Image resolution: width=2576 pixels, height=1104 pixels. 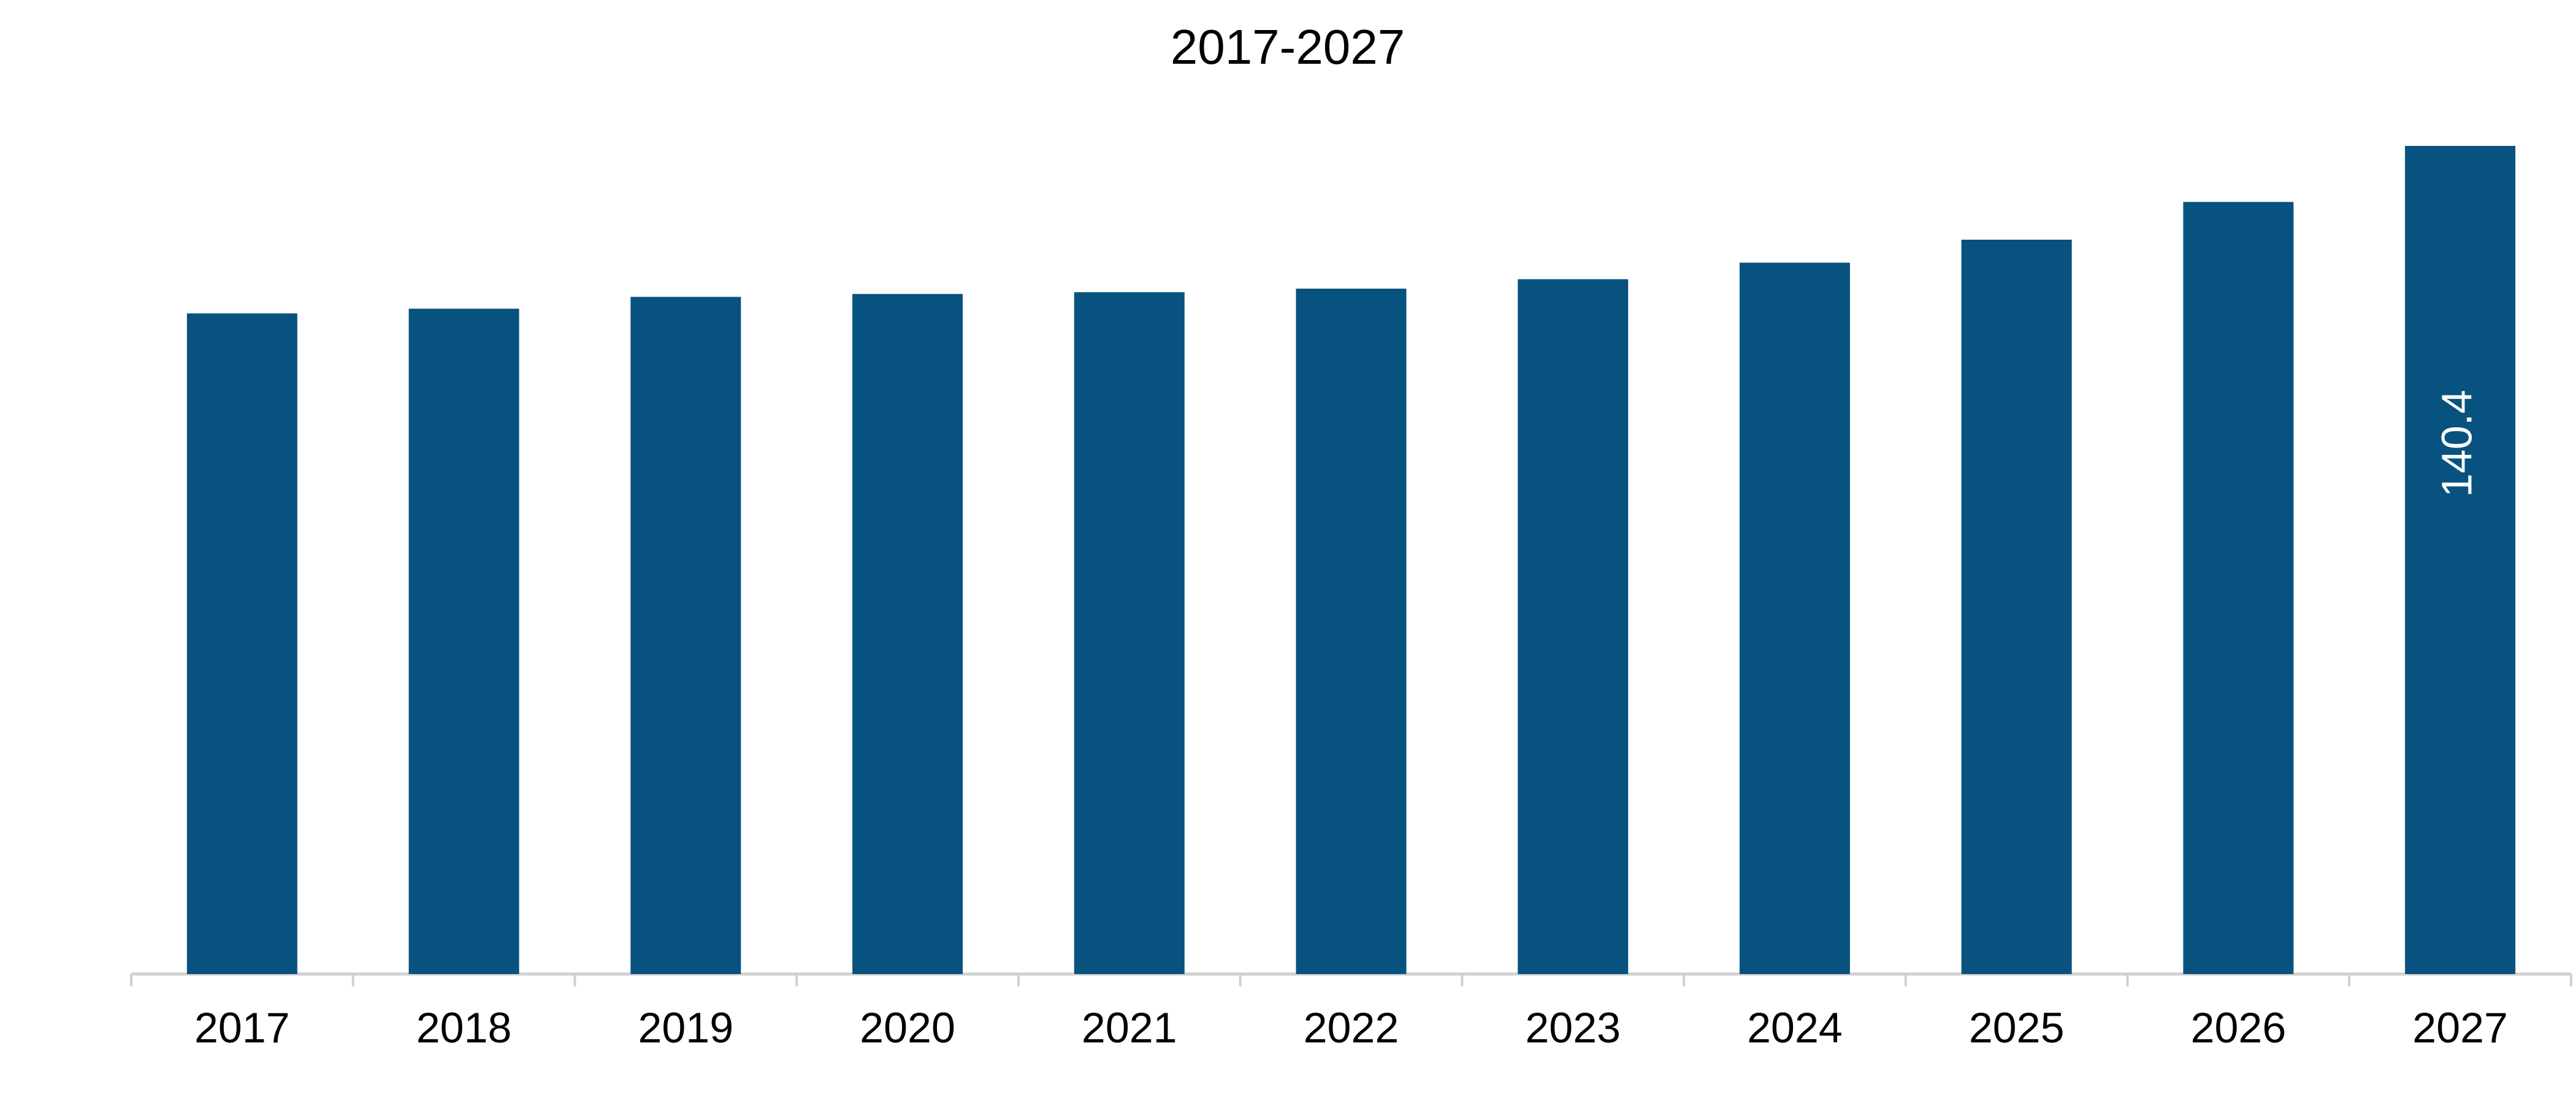 What do you see at coordinates (2457, 444) in the screenshot?
I see `value-label: 140.4` at bounding box center [2457, 444].